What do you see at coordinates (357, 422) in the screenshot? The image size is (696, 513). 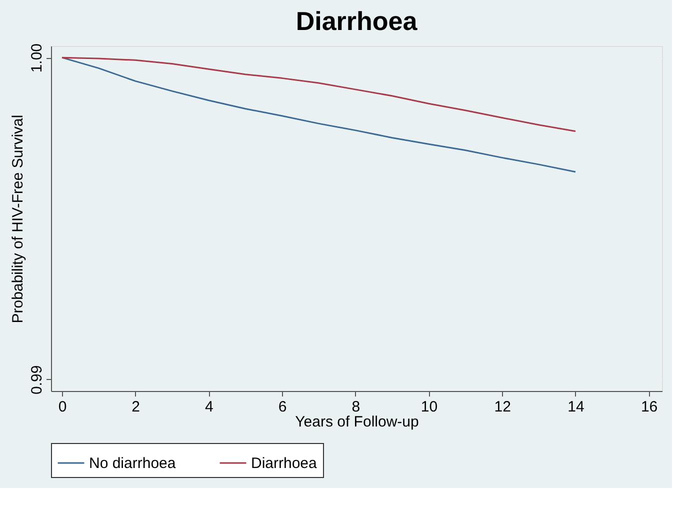 I see `x-axis-title: Years of Follow-up` at bounding box center [357, 422].